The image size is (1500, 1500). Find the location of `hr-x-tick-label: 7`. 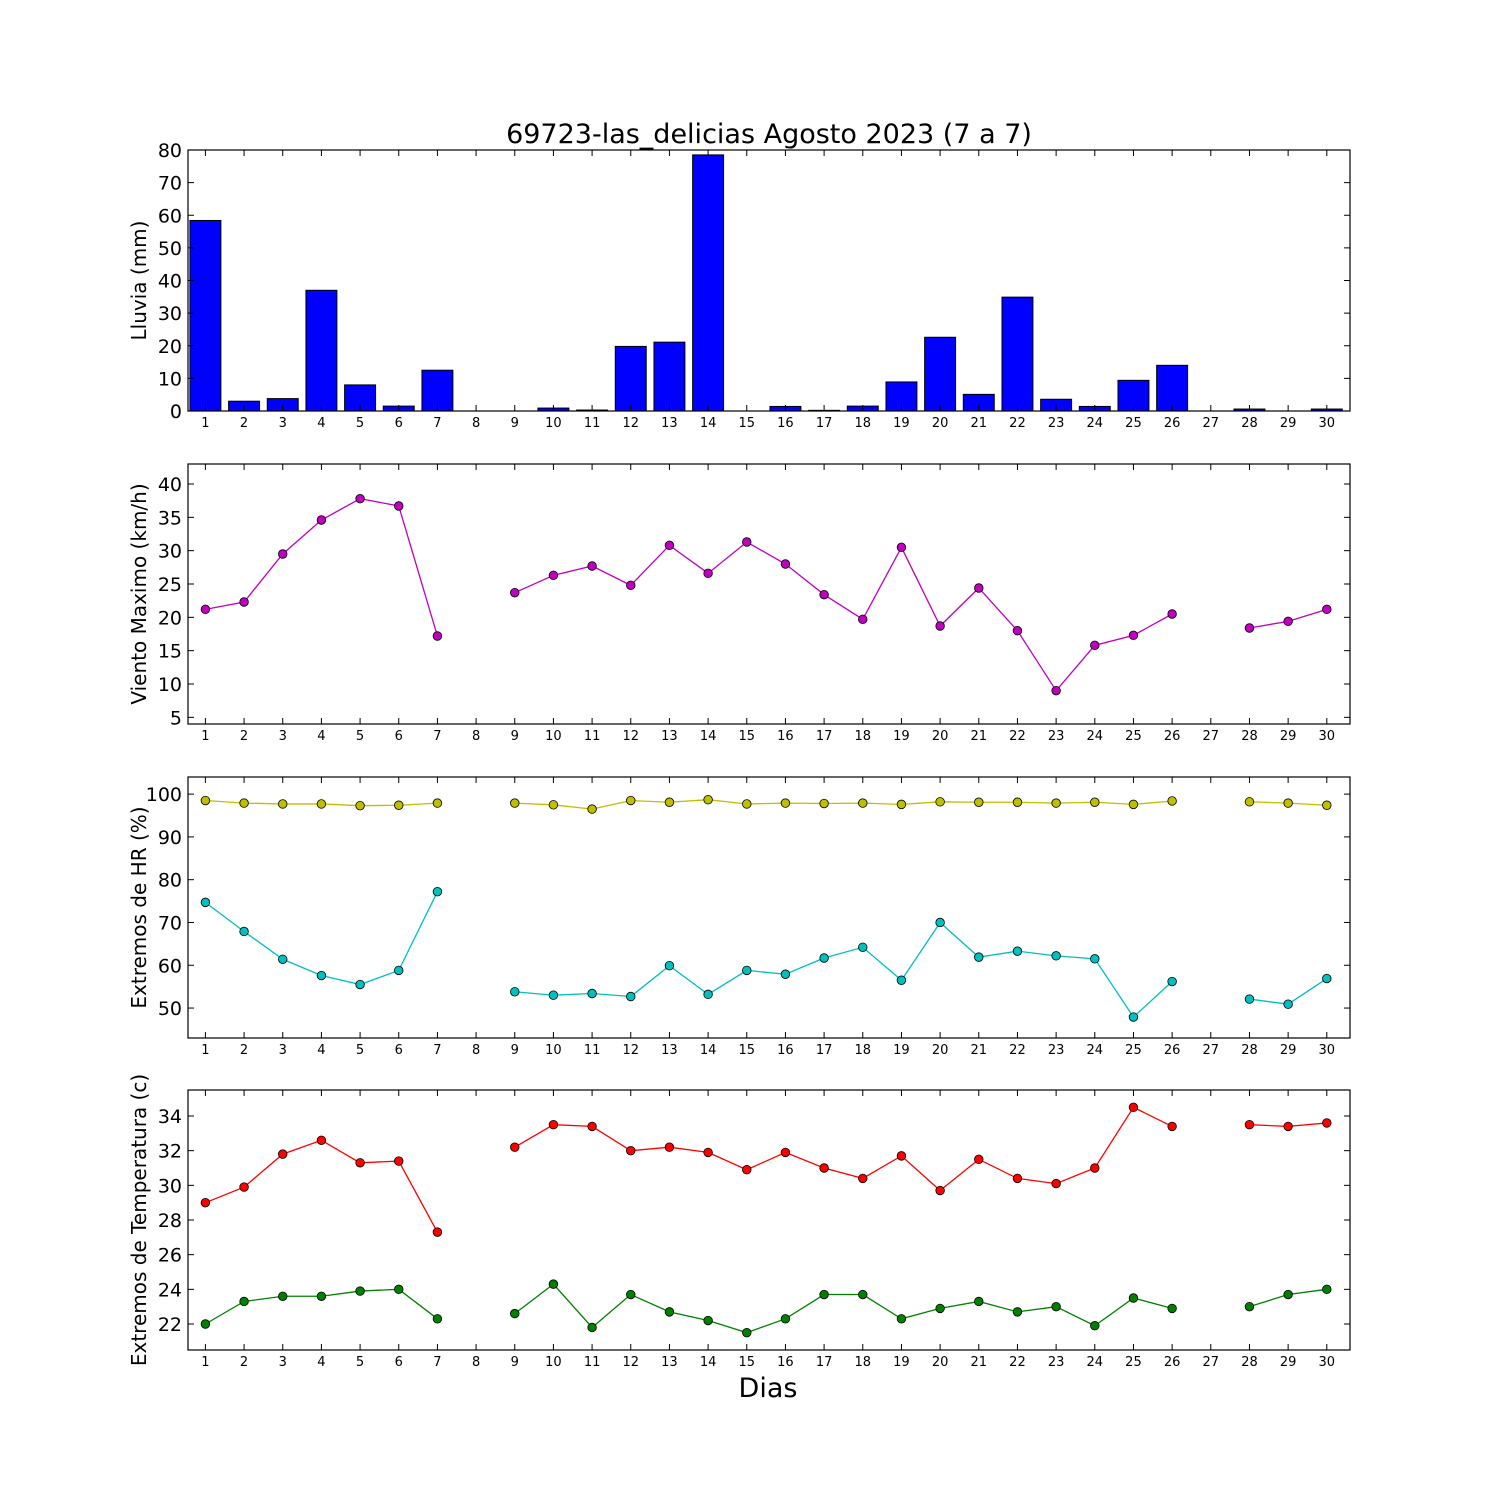

hr-x-tick-label: 7 is located at coordinates (437, 1050).